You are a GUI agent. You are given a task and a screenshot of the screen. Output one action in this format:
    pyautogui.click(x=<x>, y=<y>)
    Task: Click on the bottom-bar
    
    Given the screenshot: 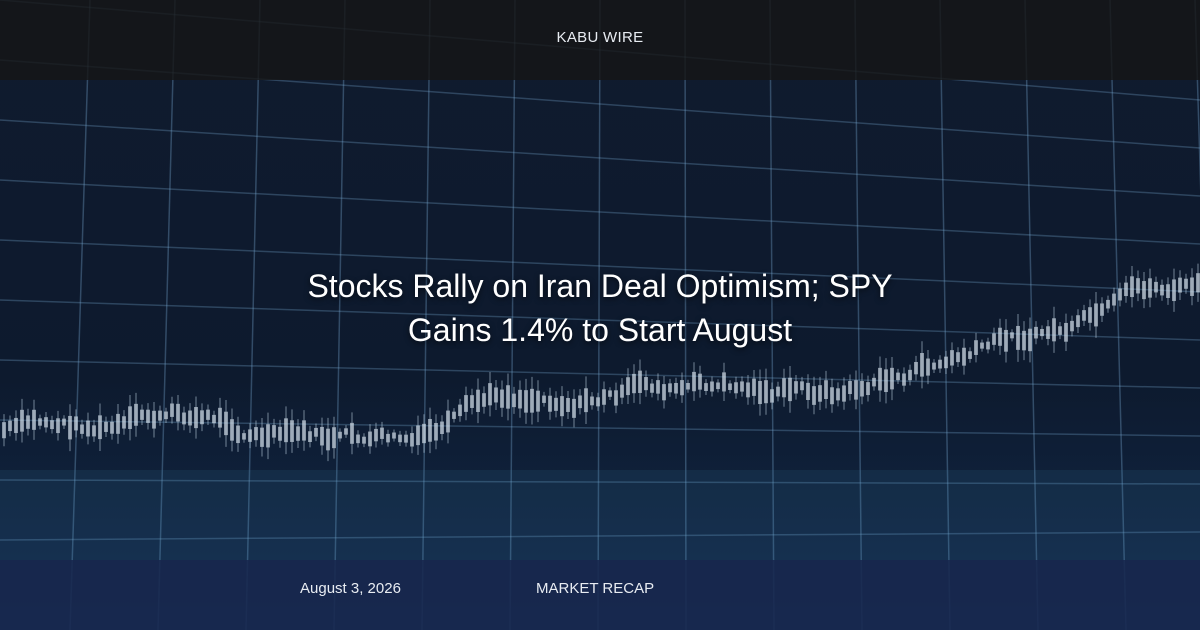 What is the action you would take?
    pyautogui.click(x=600, y=595)
    